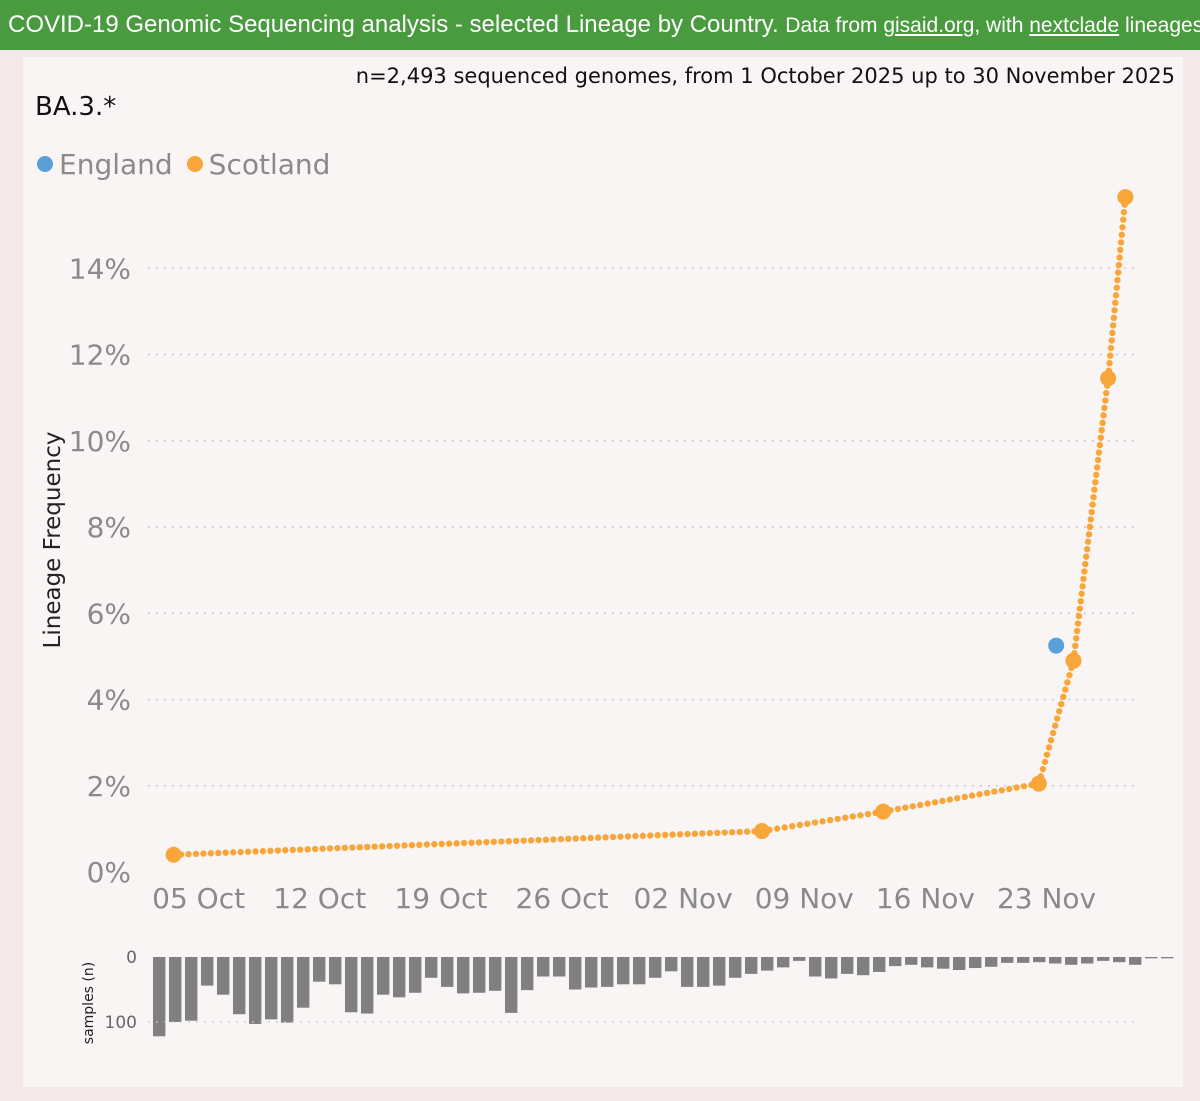 This screenshot has width=1200, height=1101. What do you see at coordinates (105, 164) in the screenshot?
I see `legend-item-england: England` at bounding box center [105, 164].